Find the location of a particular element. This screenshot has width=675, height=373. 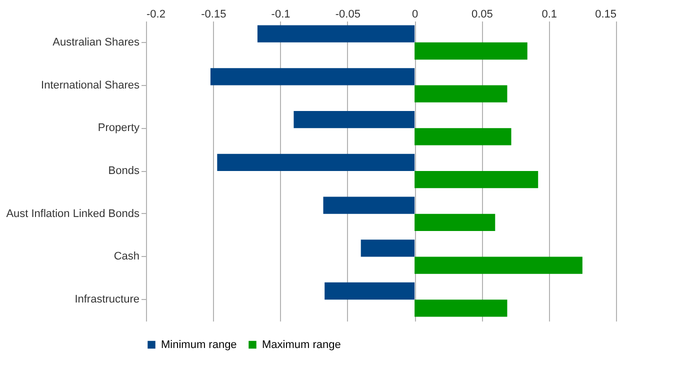

y-tick-label: Australian Shares is located at coordinates (96, 42).